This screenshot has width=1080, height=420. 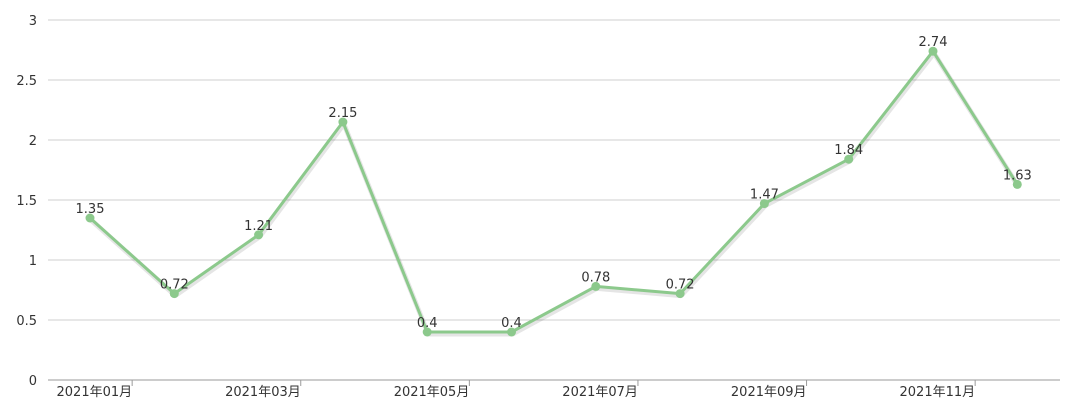 I want to click on y-tick-label: 1, so click(x=33, y=261).